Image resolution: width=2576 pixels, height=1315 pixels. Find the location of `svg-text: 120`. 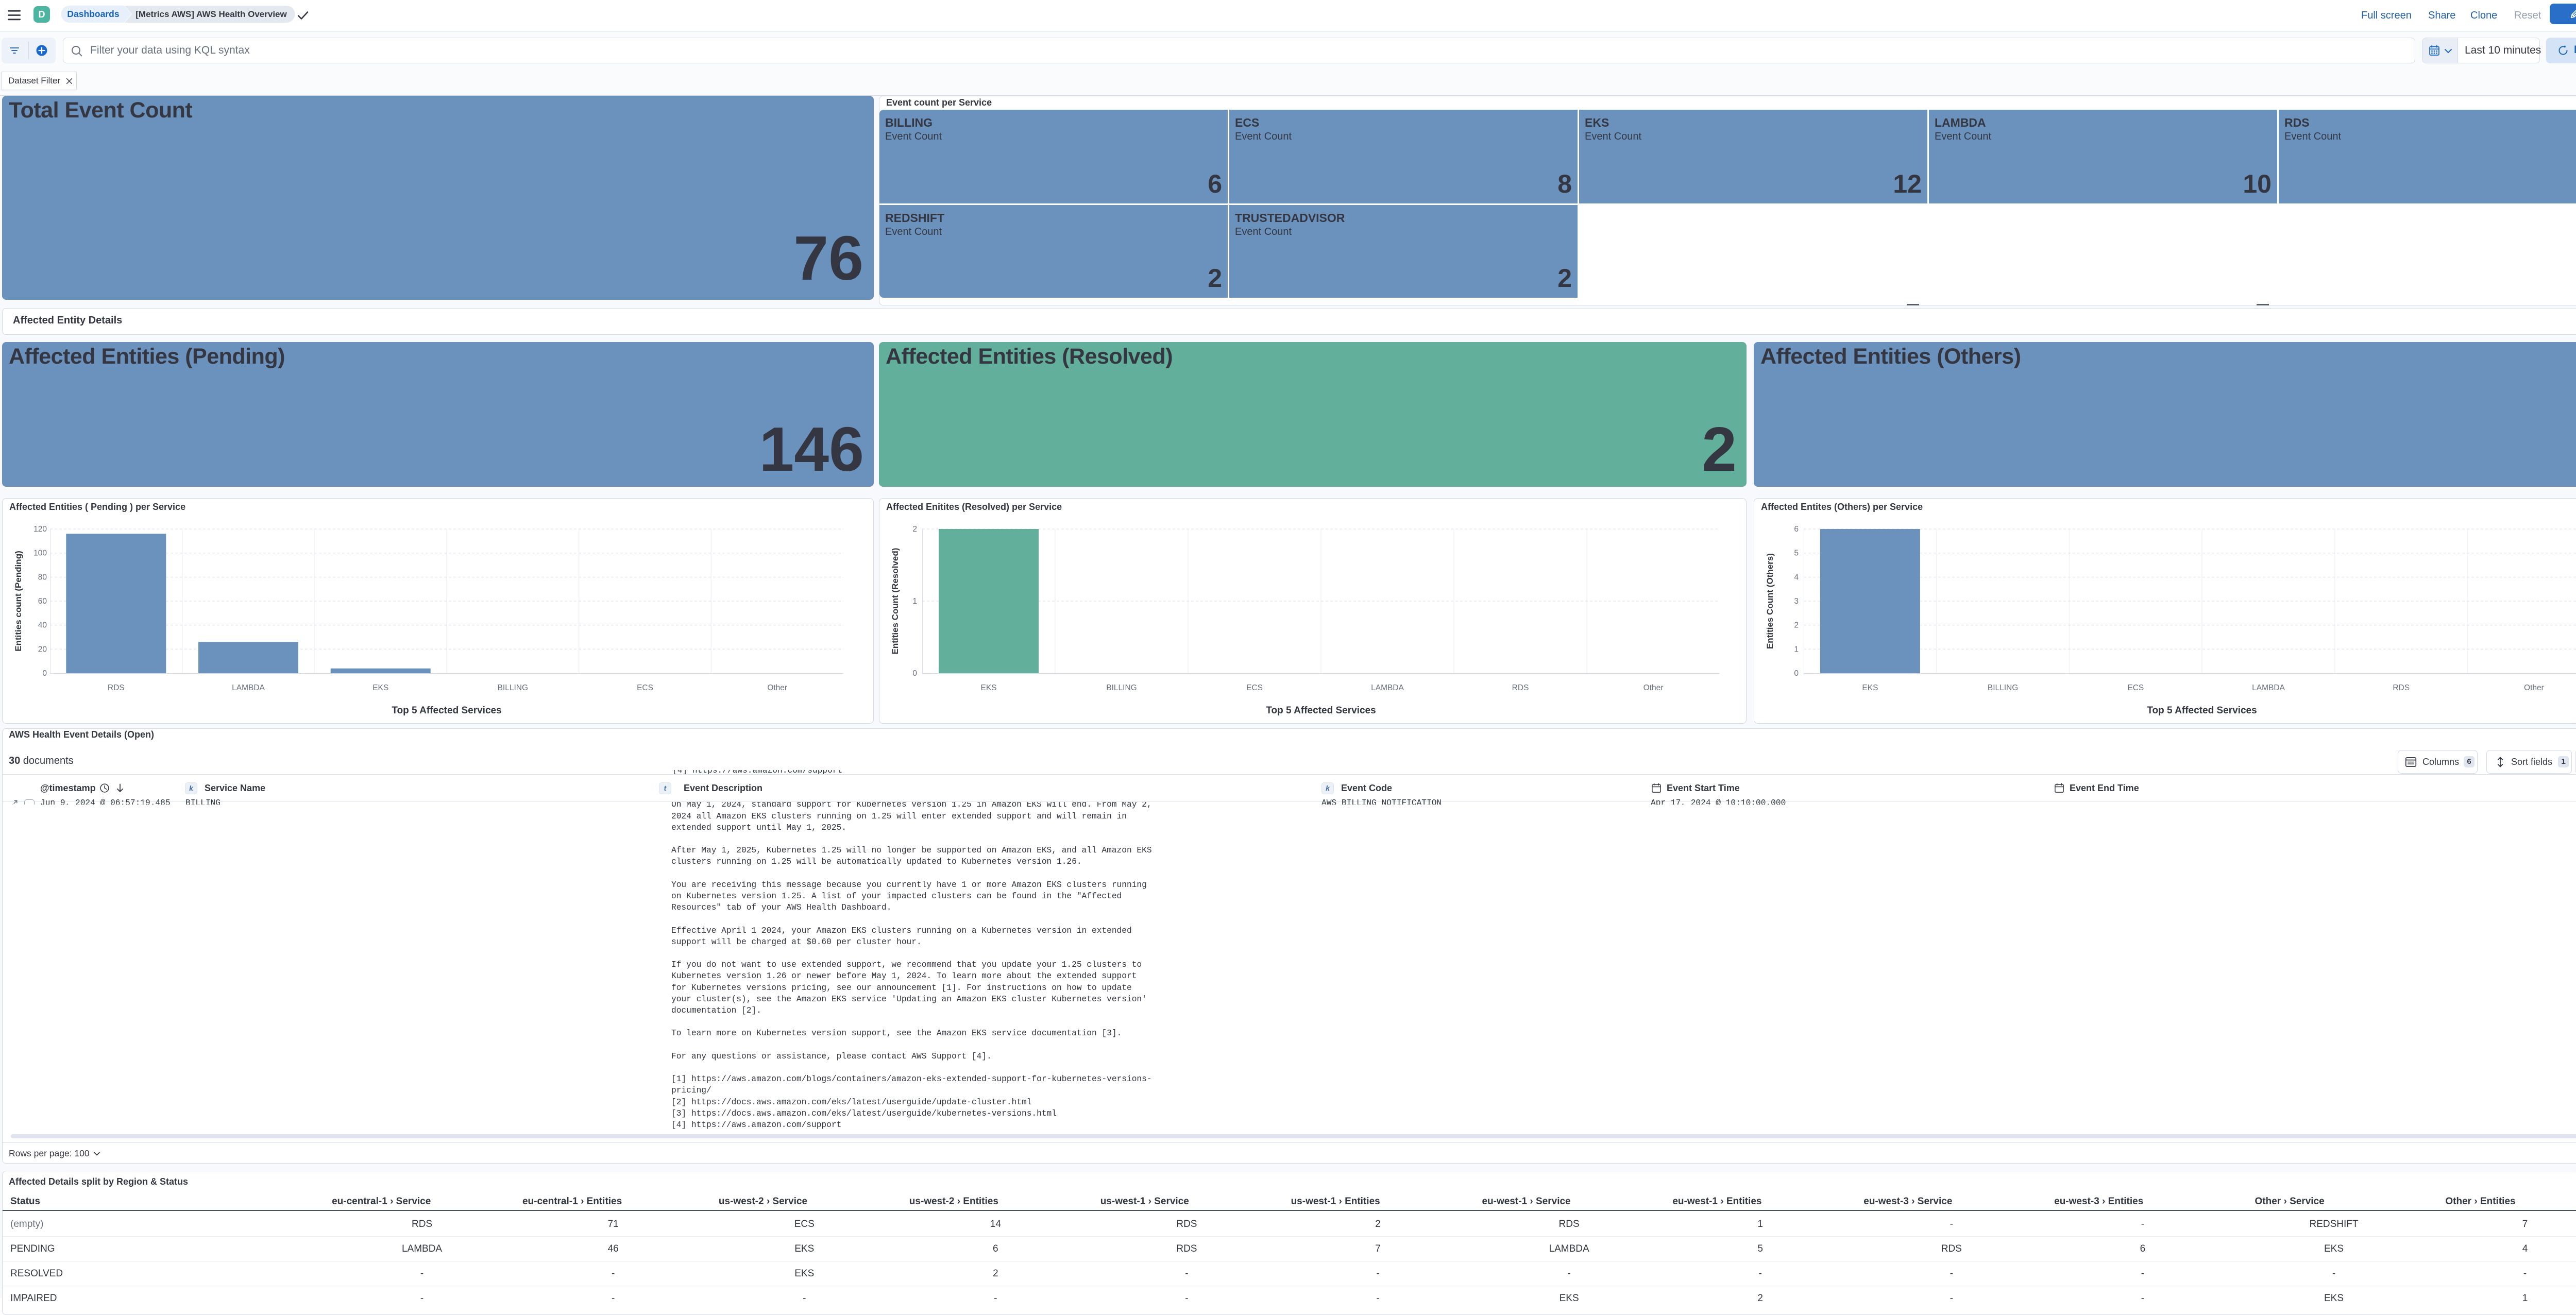

svg-text: 120 is located at coordinates (40, 529).